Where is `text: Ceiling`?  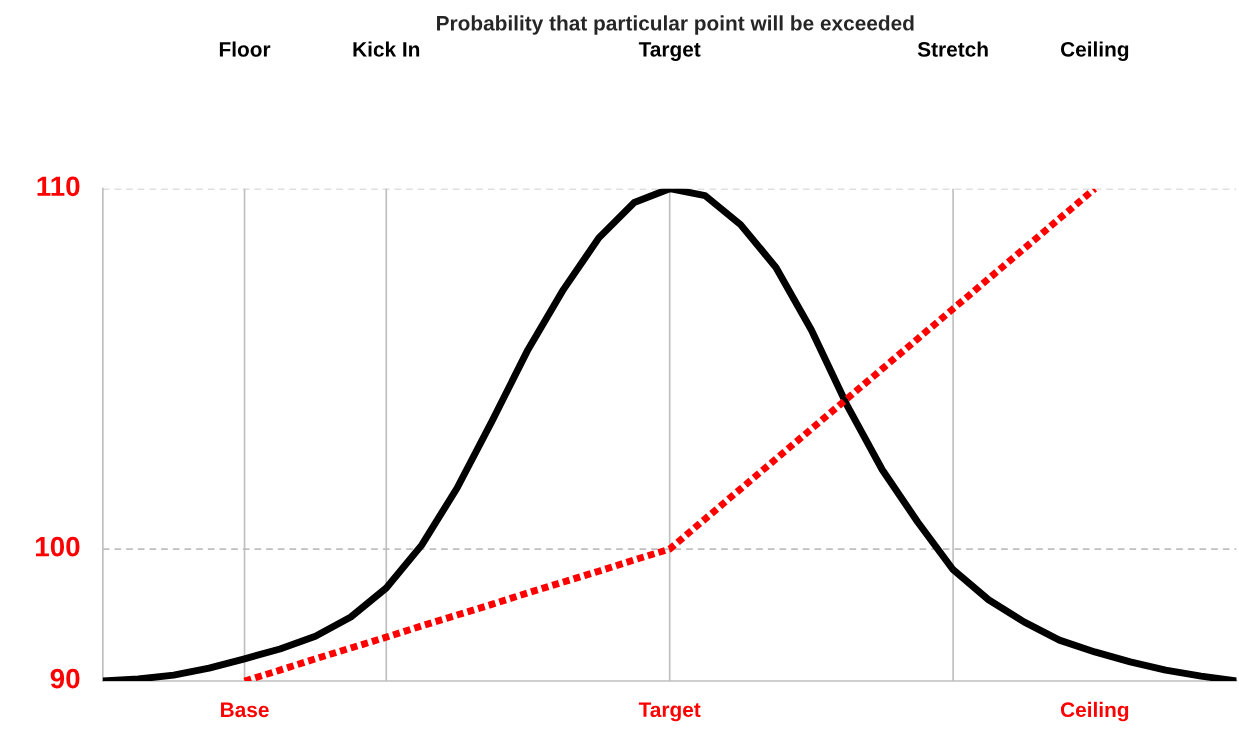 text: Ceiling is located at coordinates (1094, 711).